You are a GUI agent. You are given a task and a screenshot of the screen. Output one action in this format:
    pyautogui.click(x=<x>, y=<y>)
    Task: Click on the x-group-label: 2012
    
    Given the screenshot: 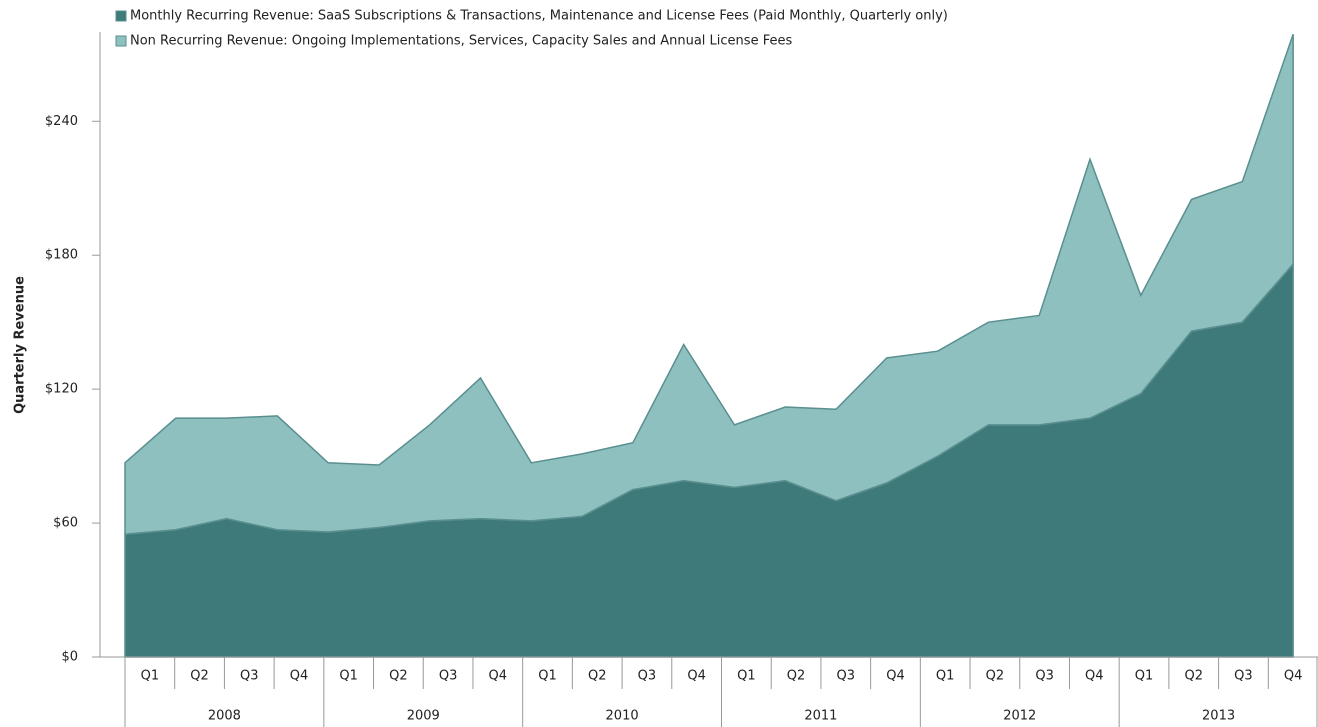 What is the action you would take?
    pyautogui.click(x=1019, y=716)
    